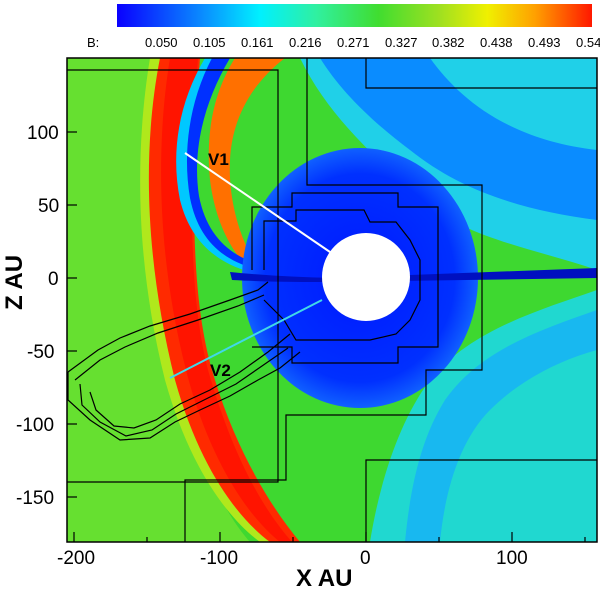  What do you see at coordinates (72, 314) in the screenshot?
I see `y-axis` at bounding box center [72, 314].